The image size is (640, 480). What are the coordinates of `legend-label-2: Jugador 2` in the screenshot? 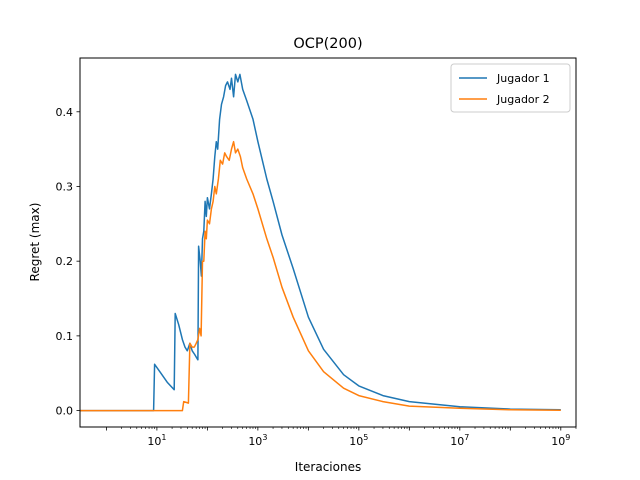 It's located at (523, 99).